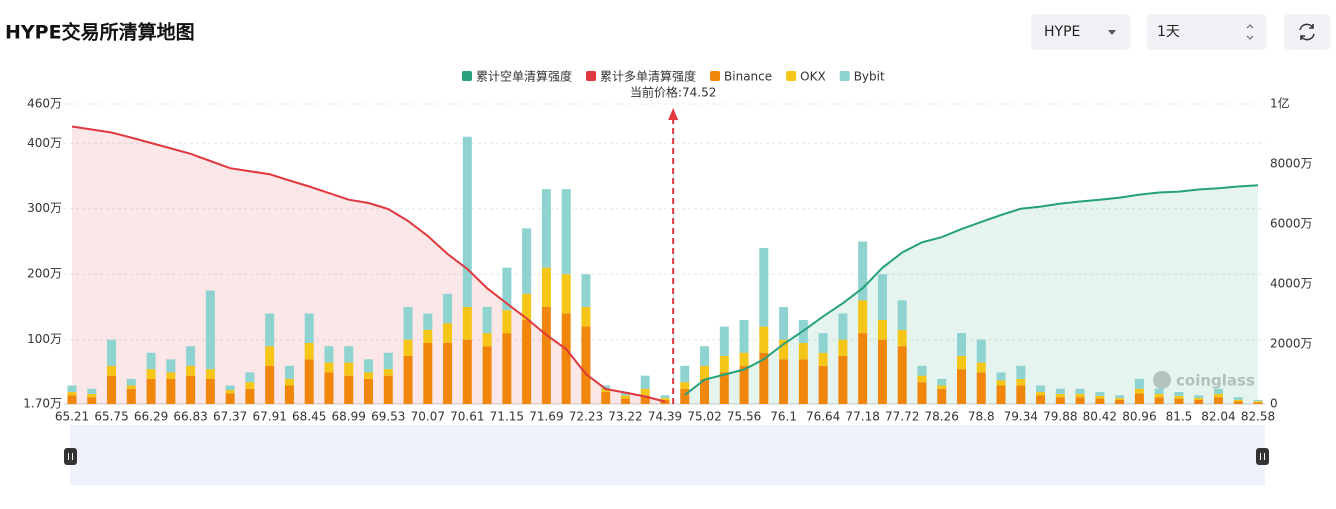 This screenshot has height=509, width=1336. I want to click on y-tick-label: 460万, so click(44, 104).